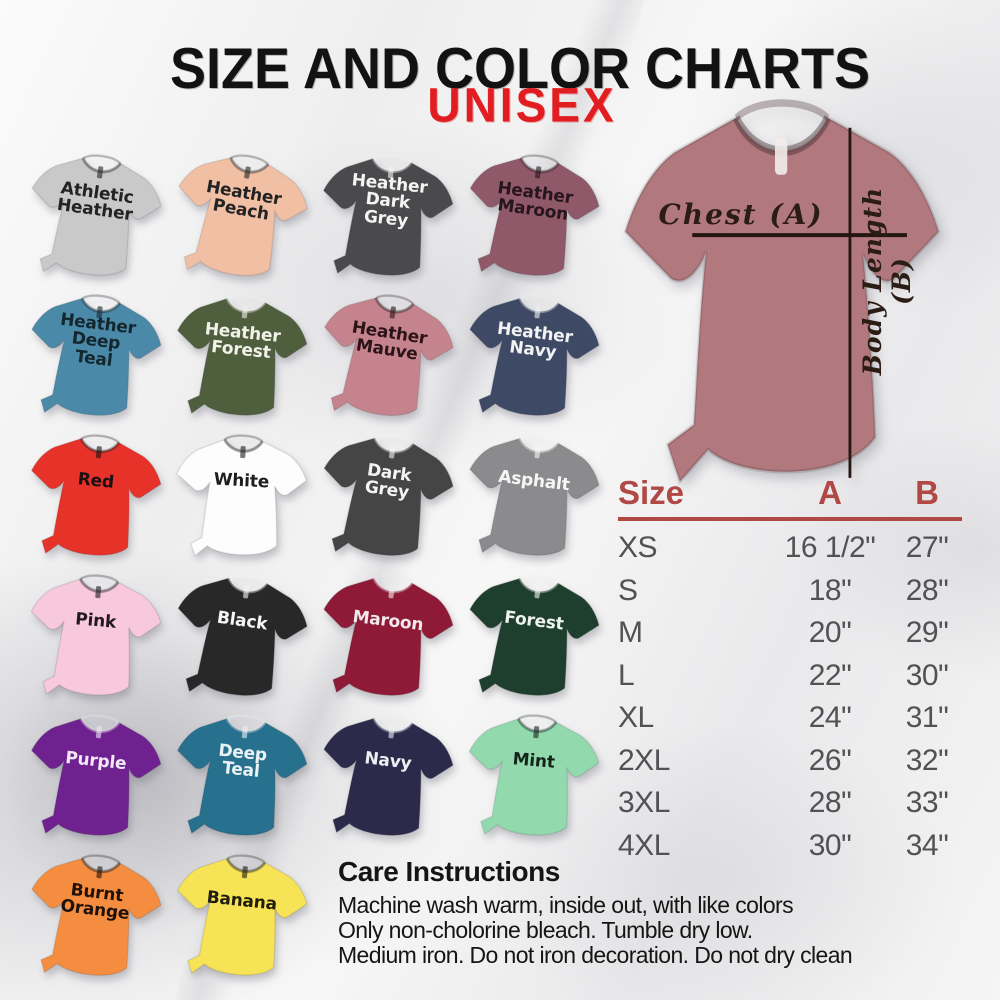 Image resolution: width=1000 pixels, height=1000 pixels. I want to click on length-column-header: B, so click(927, 492).